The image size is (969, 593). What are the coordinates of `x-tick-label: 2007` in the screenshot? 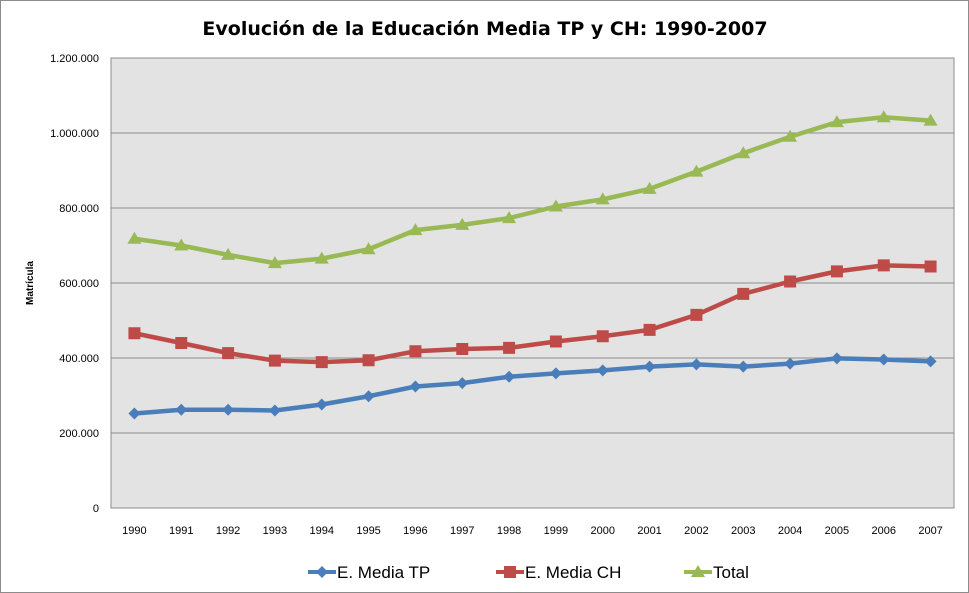 It's located at (930, 531).